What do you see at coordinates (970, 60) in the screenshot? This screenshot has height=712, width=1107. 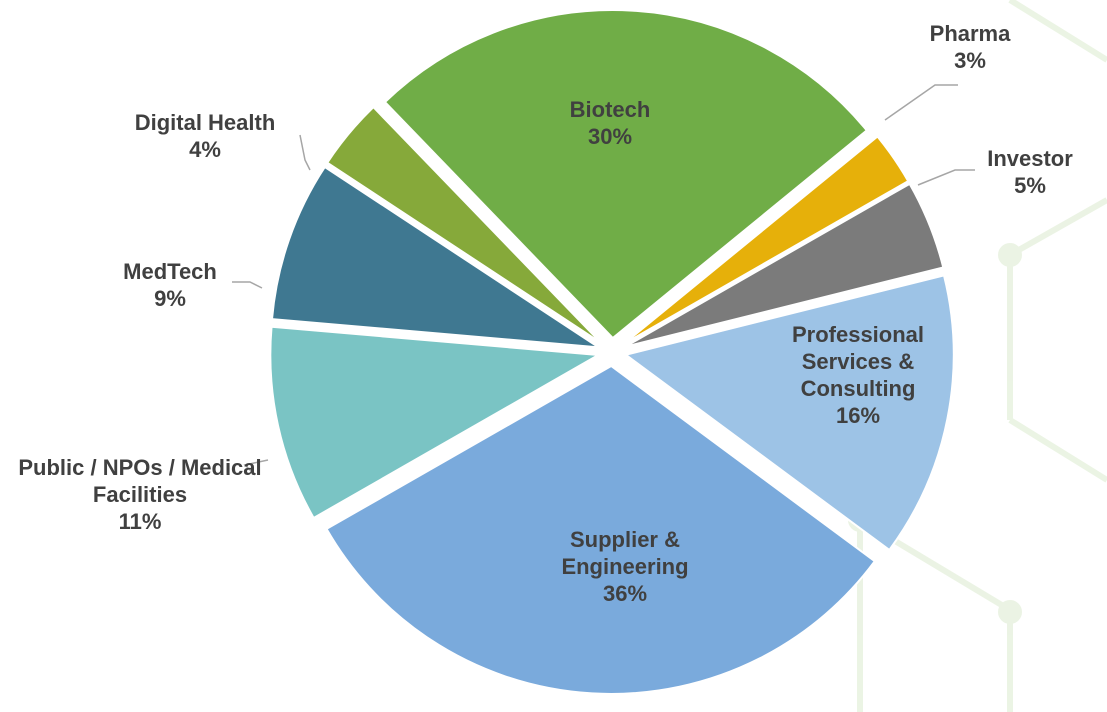 I see `value-label: 3%` at bounding box center [970, 60].